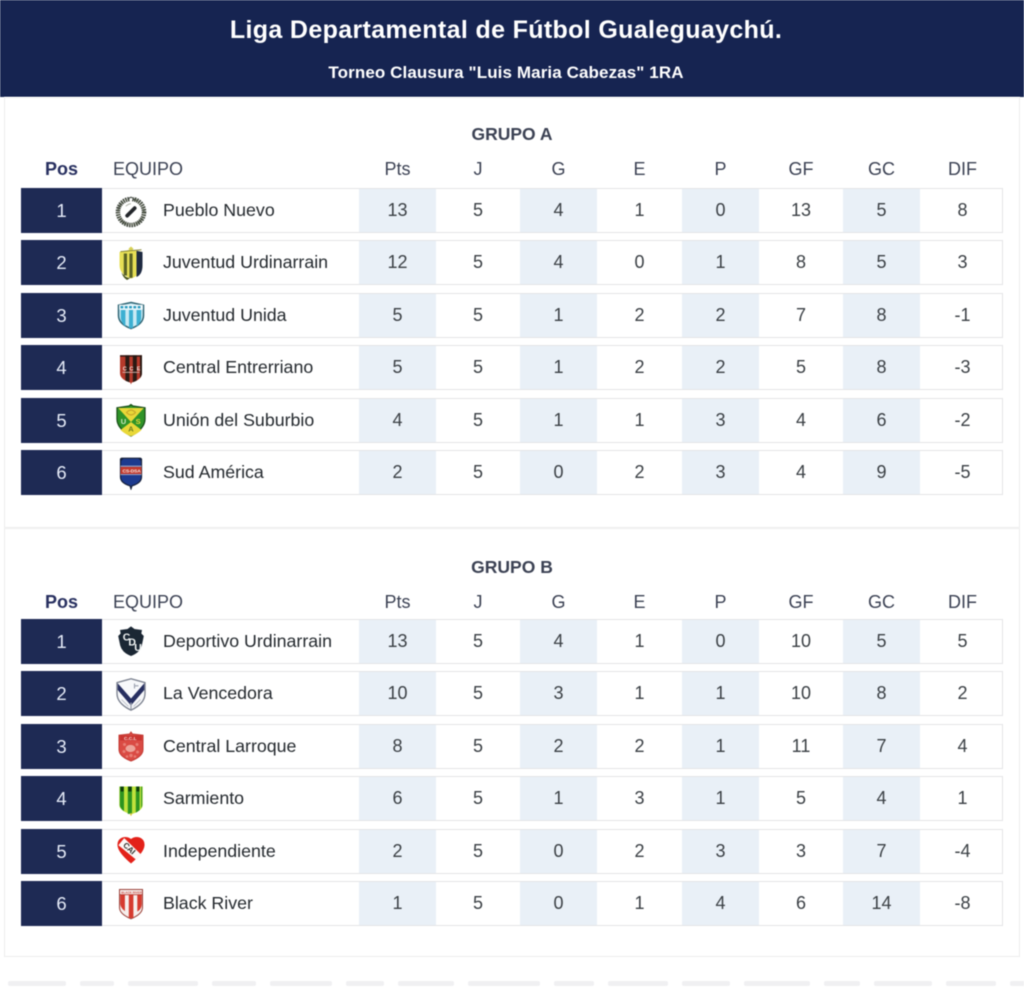 The image size is (1024, 991). I want to click on svg-text: S, so click(138, 421).